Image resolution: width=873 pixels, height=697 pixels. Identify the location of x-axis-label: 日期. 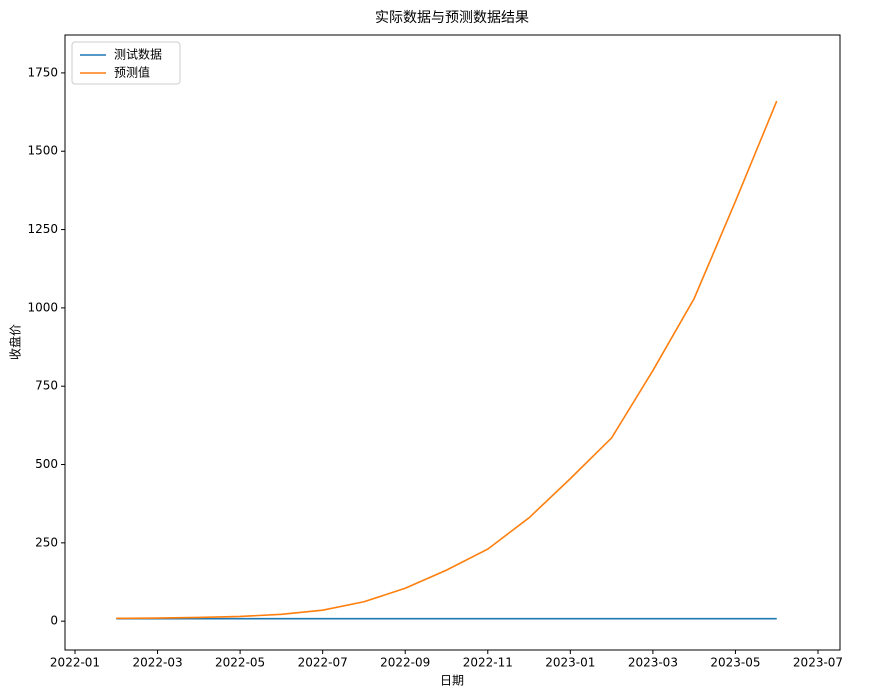
(452, 681).